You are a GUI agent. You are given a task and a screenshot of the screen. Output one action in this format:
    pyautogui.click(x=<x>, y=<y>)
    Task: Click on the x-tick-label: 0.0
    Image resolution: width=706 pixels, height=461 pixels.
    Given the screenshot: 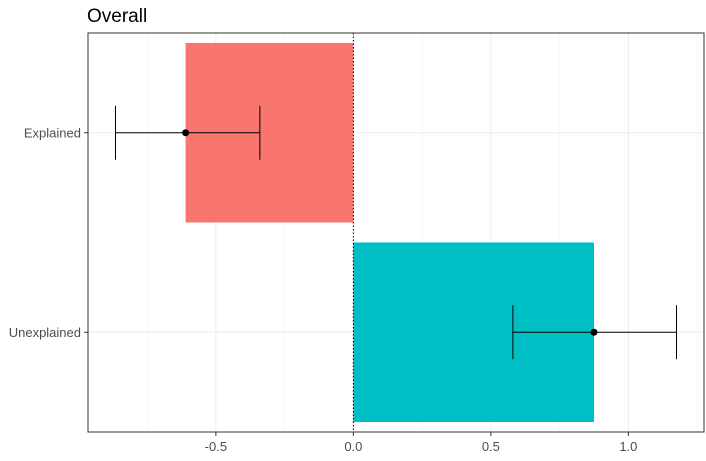 What is the action you would take?
    pyautogui.click(x=353, y=446)
    